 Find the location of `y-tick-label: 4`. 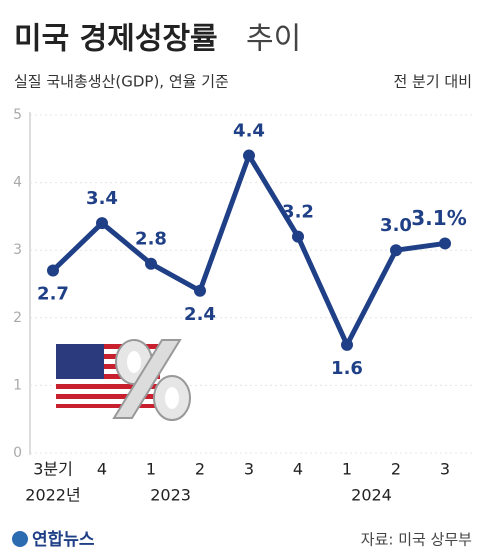

y-tick-label: 4 is located at coordinates (17, 183).